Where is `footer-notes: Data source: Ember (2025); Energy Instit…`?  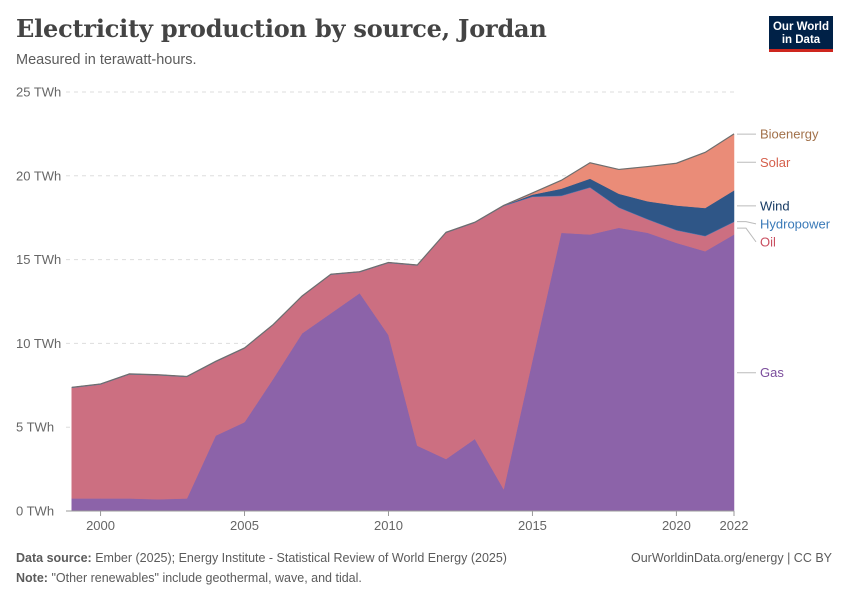 footer-notes: Data source: Ember (2025); Energy Instit… is located at coordinates (261, 568).